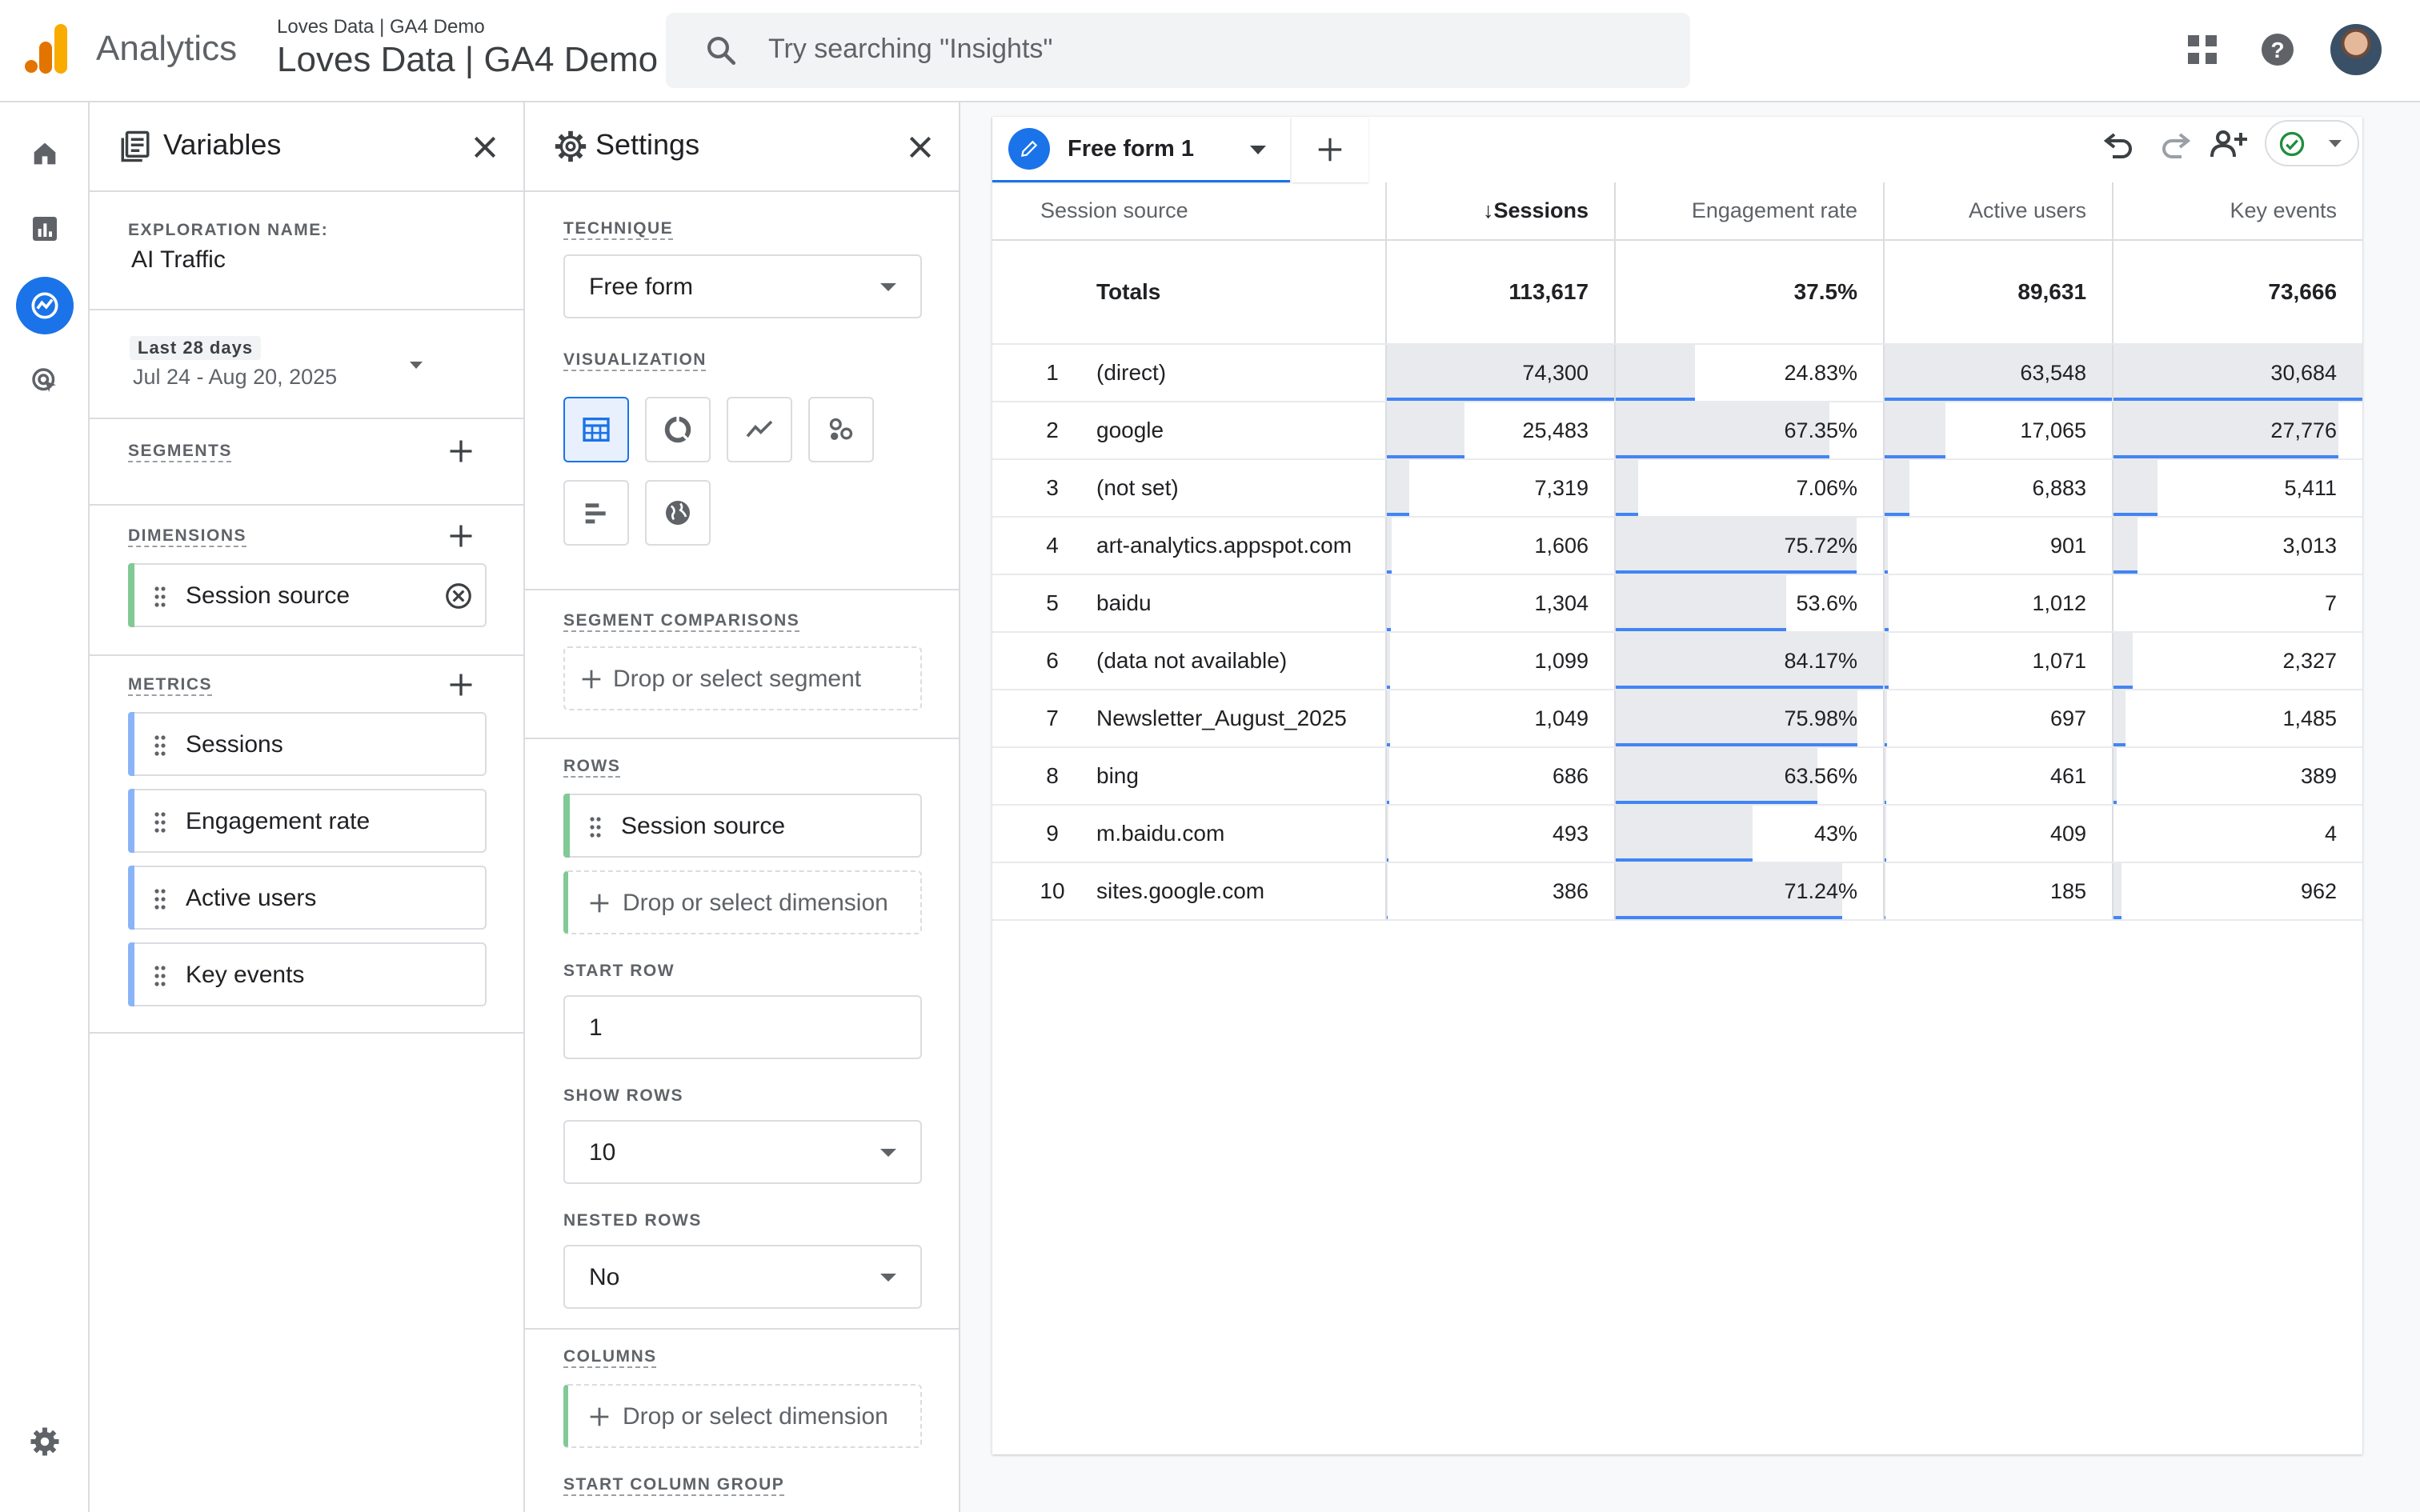 Image resolution: width=2420 pixels, height=1512 pixels. What do you see at coordinates (1330, 149) in the screenshot?
I see `add-tab-button` at bounding box center [1330, 149].